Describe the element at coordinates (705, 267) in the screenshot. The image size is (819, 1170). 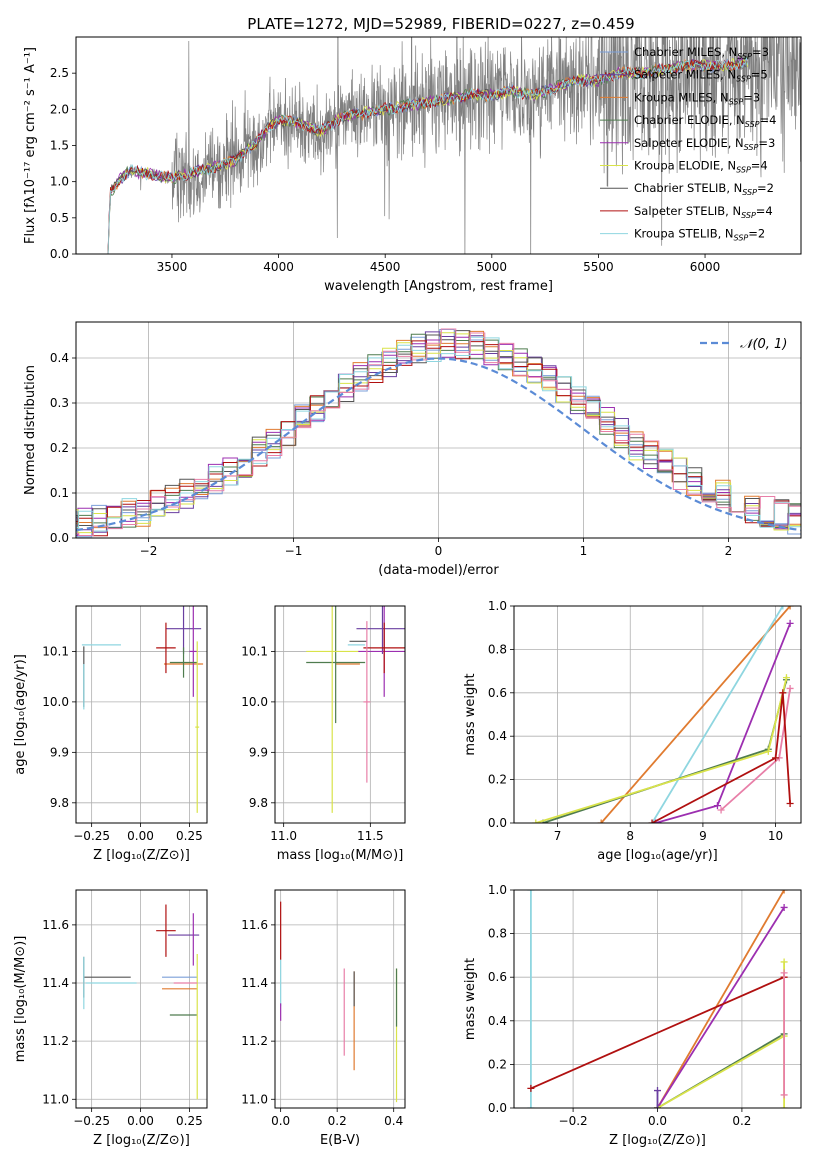
I see `x-tick-label: 6000` at that location.